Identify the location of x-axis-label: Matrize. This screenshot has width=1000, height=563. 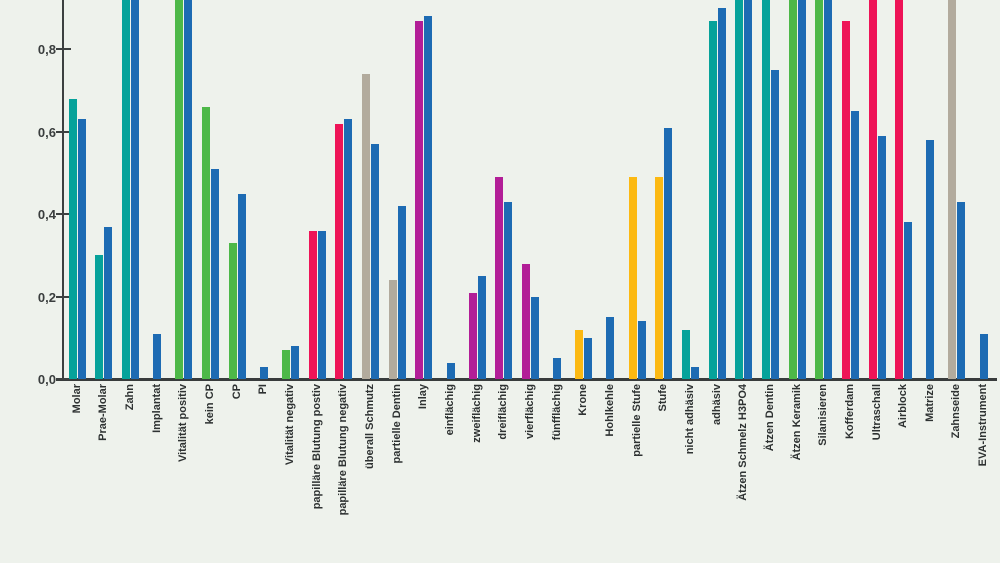
(930, 473).